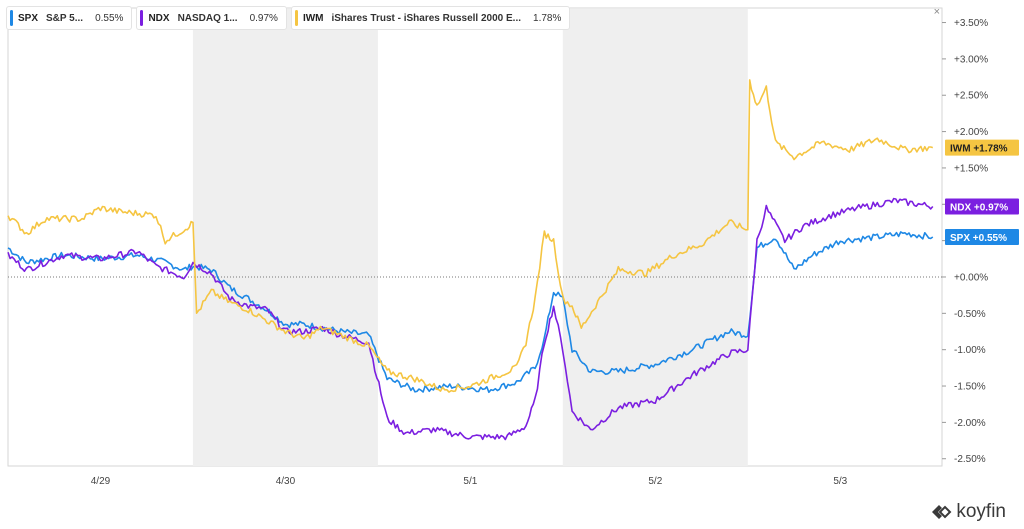  What do you see at coordinates (547, 18) in the screenshot?
I see `legend-value: 1.78%` at bounding box center [547, 18].